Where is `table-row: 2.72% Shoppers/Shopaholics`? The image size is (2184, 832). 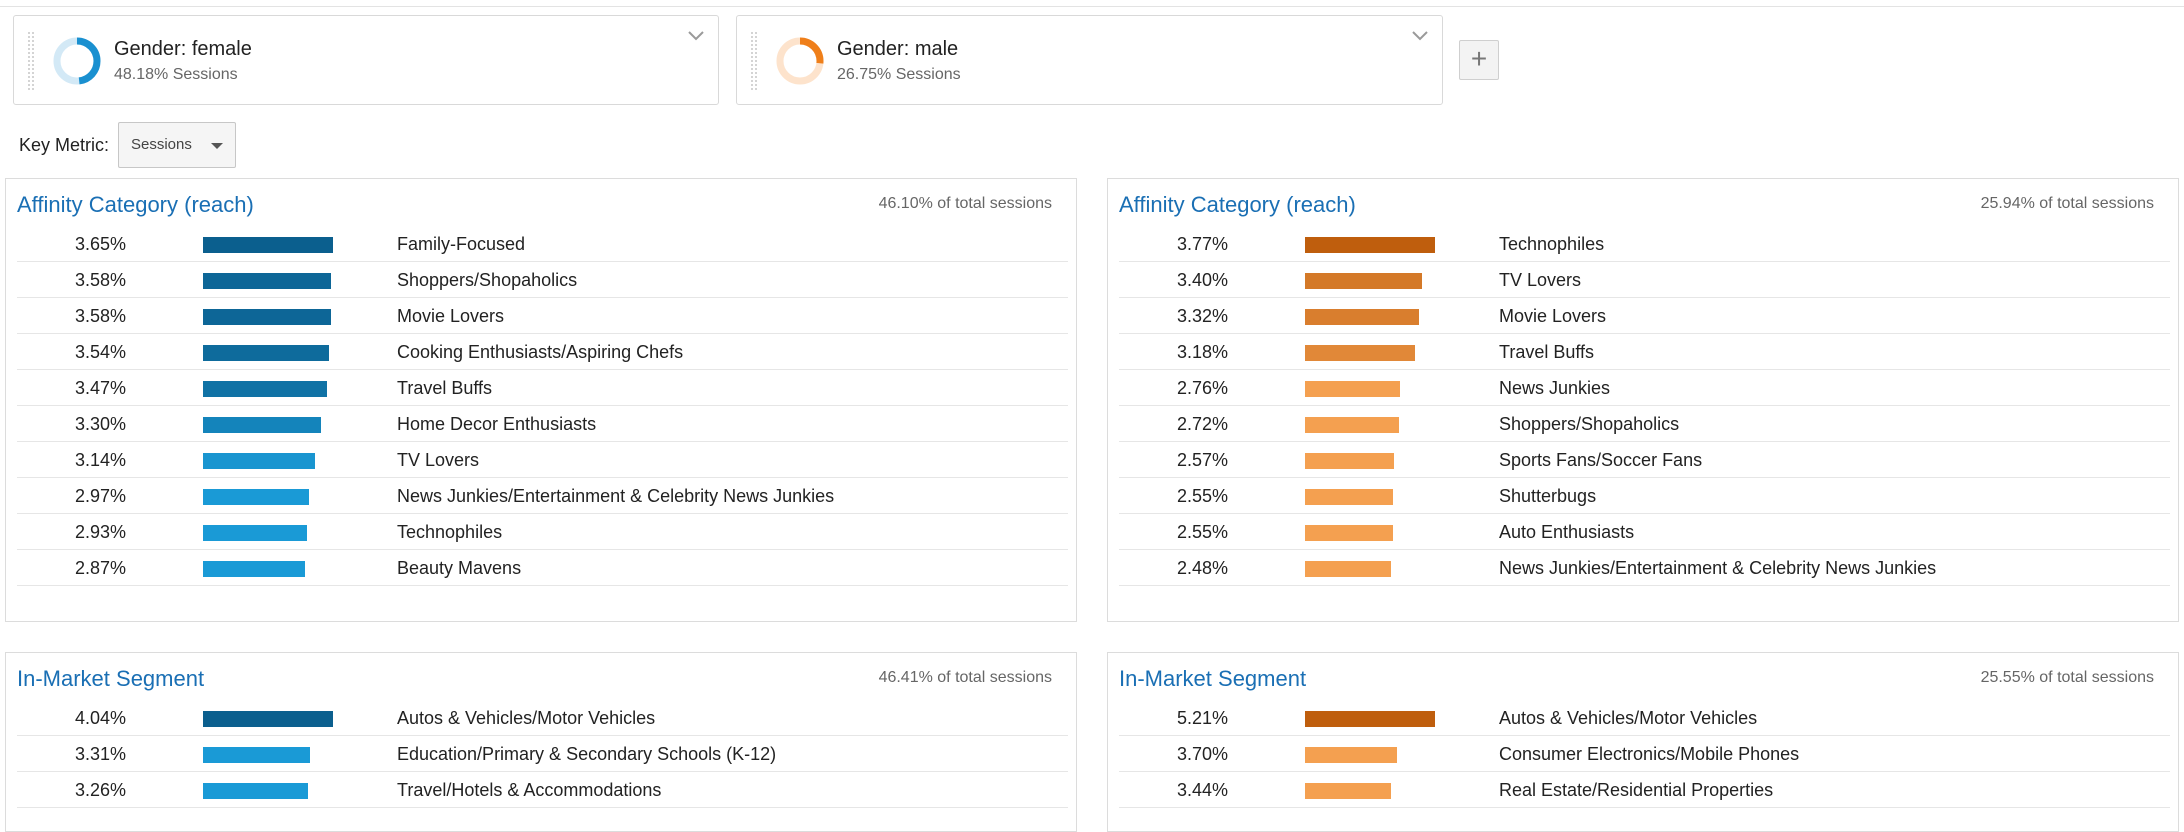
table-row: 2.72% Shoppers/Shopaholics is located at coordinates (1644, 424).